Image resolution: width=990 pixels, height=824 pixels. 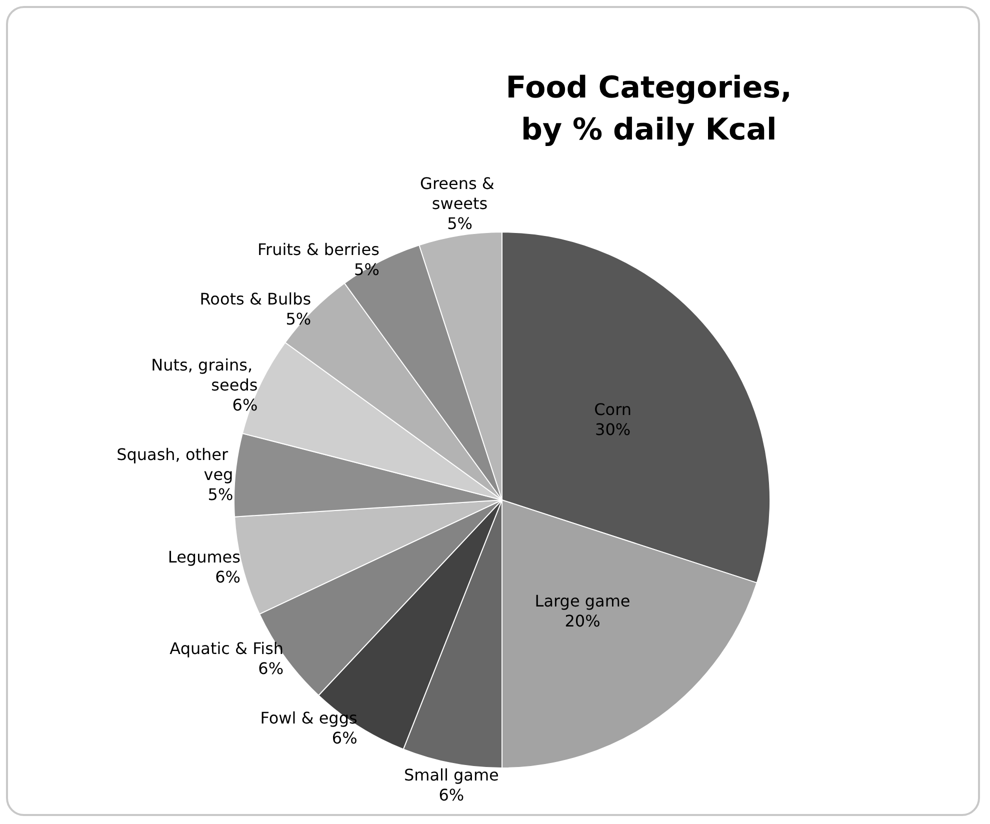 What do you see at coordinates (613, 429) in the screenshot?
I see `data-label: 30%` at bounding box center [613, 429].